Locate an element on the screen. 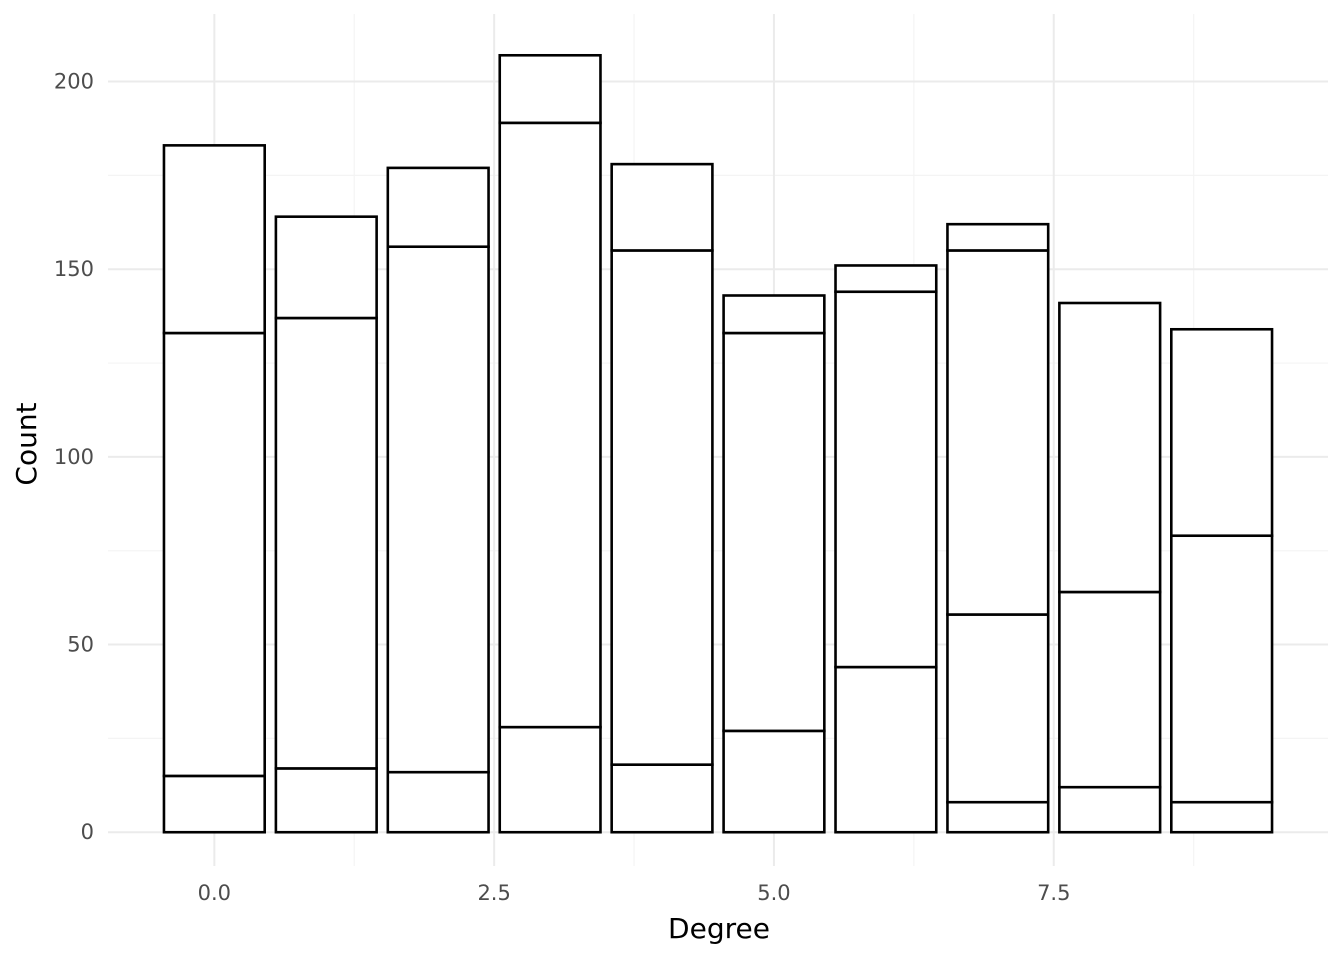 The height and width of the screenshot is (960, 1344). y-tick-label: 100 is located at coordinates (74, 457).